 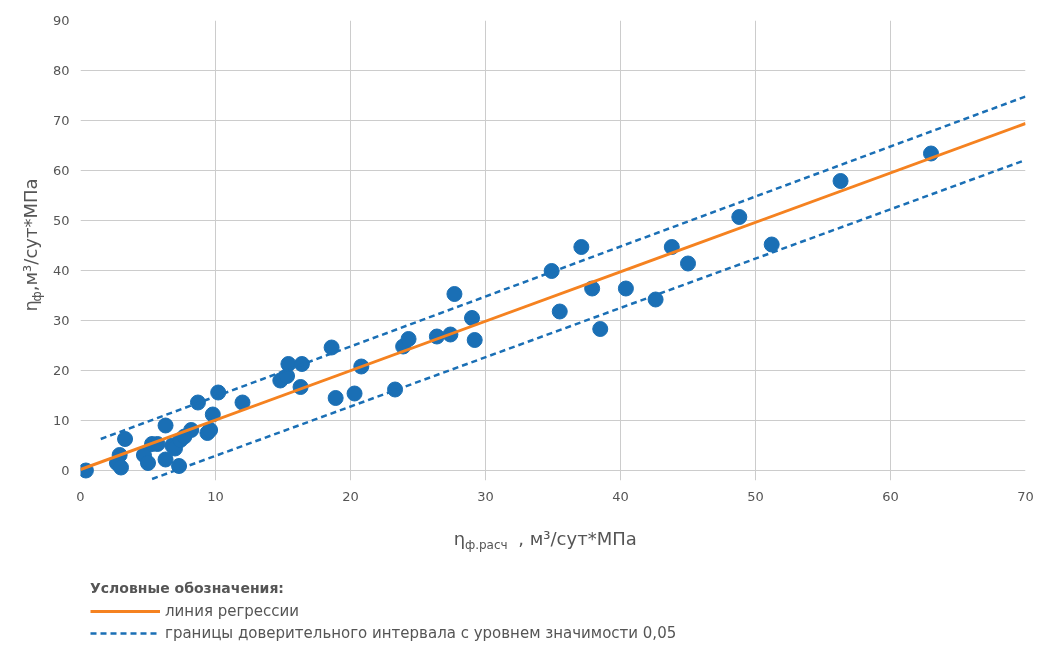 I want to click on y-tick-label: 60, so click(x=61, y=170).